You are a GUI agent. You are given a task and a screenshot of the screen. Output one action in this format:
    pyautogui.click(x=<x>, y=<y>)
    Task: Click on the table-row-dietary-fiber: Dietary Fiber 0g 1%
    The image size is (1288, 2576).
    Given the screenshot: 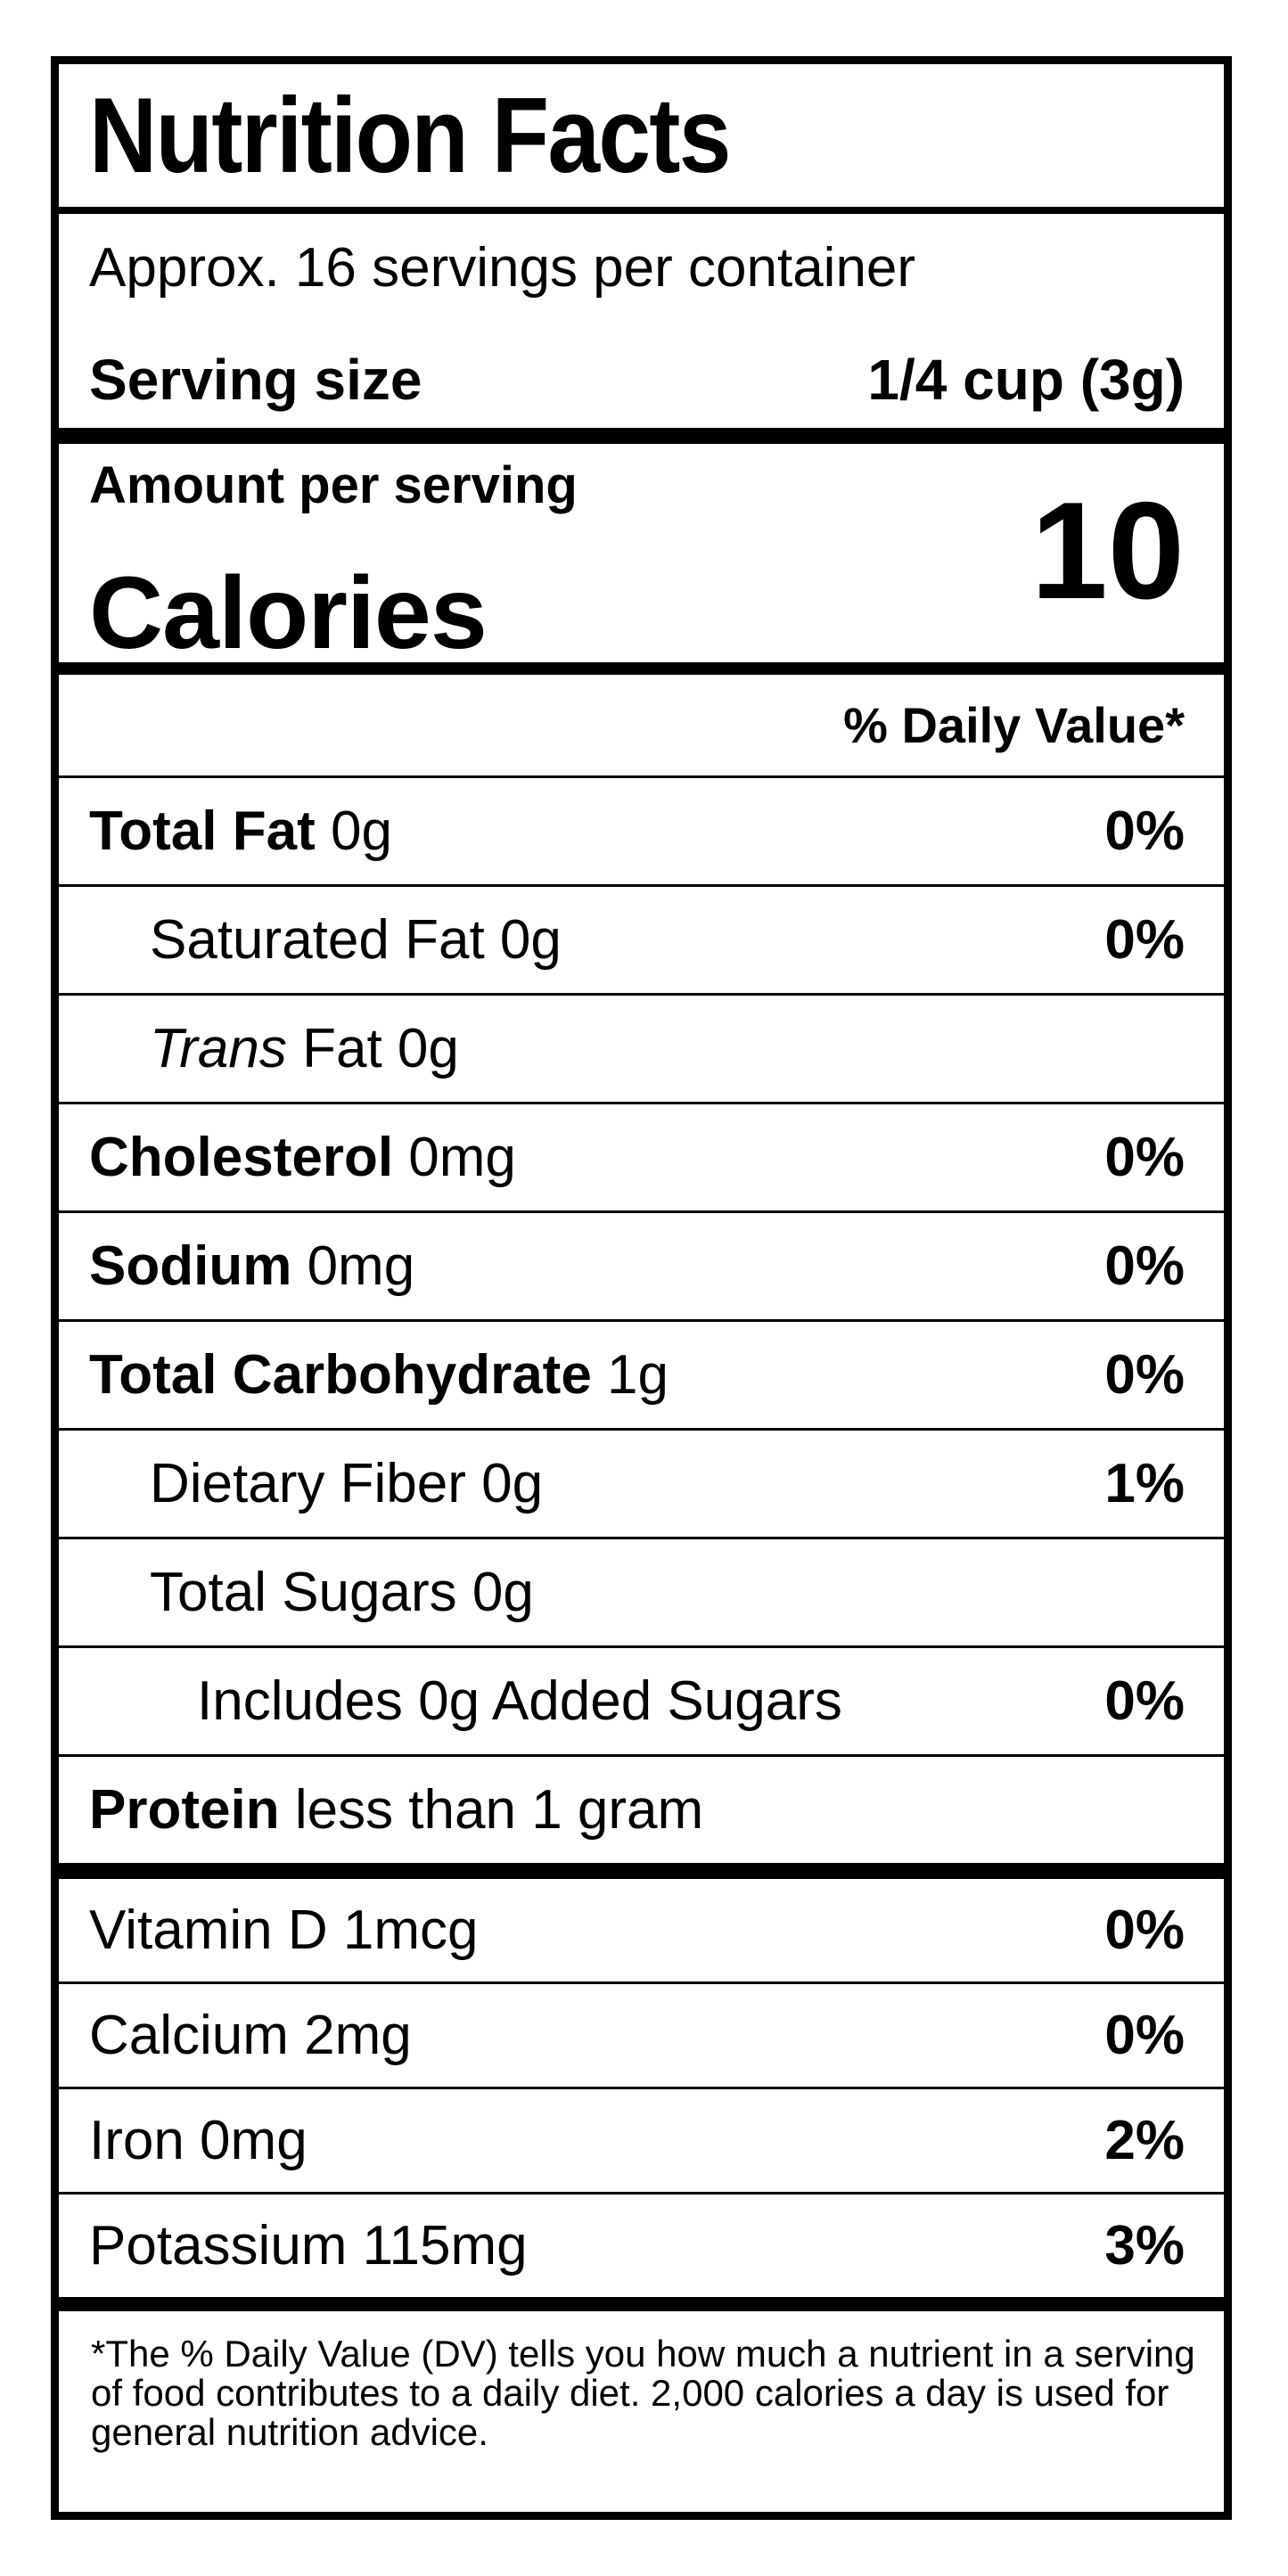 What is the action you would take?
    pyautogui.click(x=641, y=1482)
    